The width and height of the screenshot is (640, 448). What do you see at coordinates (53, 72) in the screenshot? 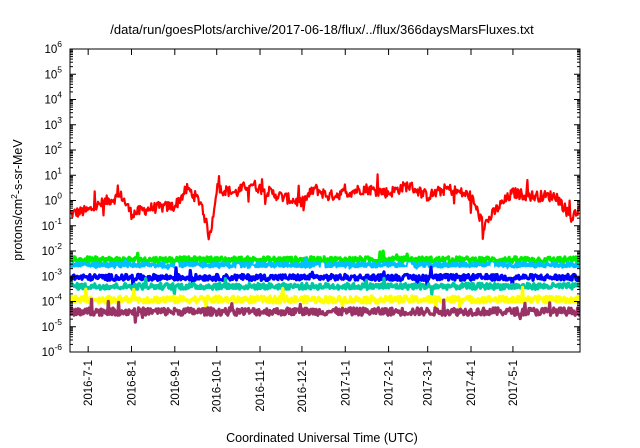
I see `y-tick-label: 10⁵` at bounding box center [53, 72].